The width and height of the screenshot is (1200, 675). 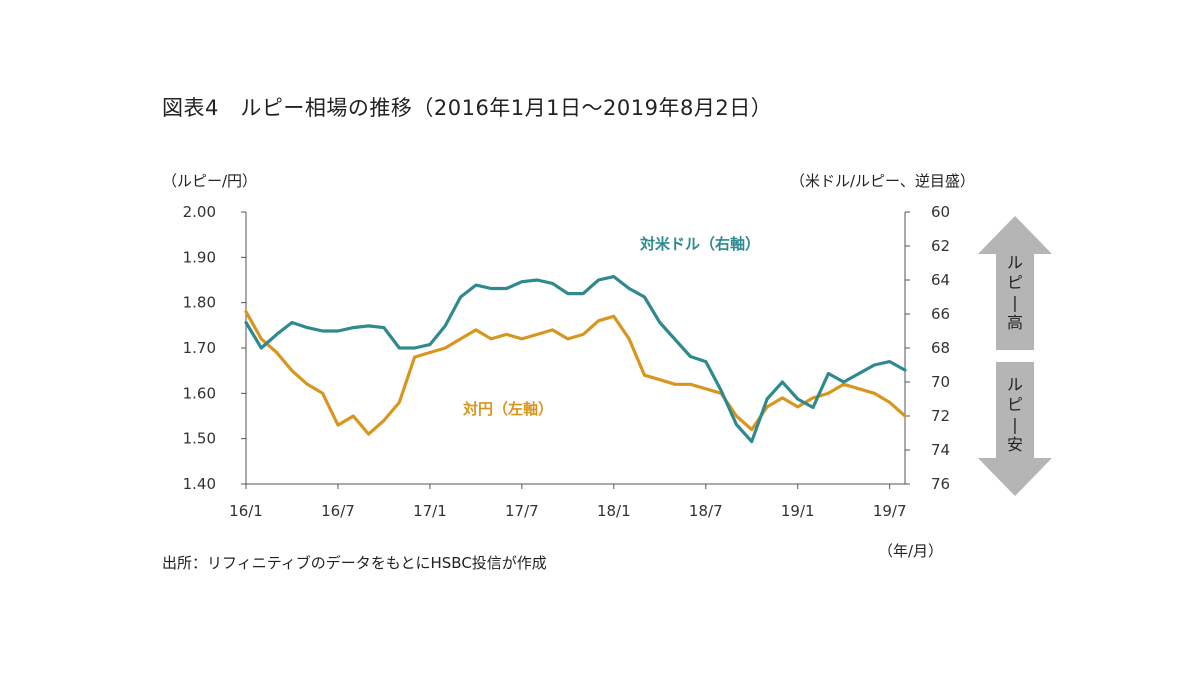 What do you see at coordinates (430, 511) in the screenshot?
I see `x-tick-label: 17/1` at bounding box center [430, 511].